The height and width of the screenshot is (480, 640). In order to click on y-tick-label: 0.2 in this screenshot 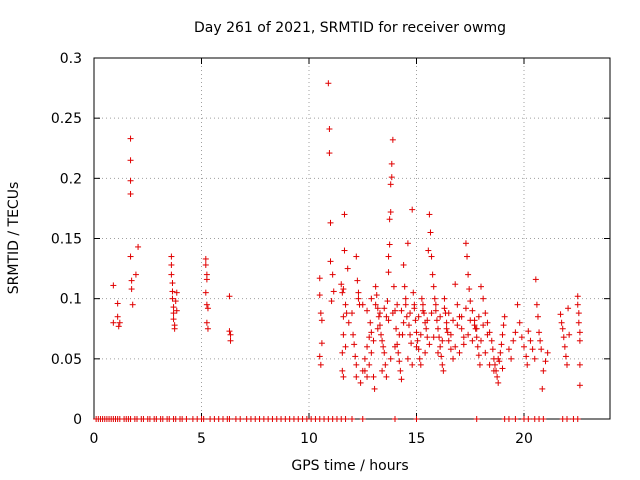, I will do `click(71, 179)`.